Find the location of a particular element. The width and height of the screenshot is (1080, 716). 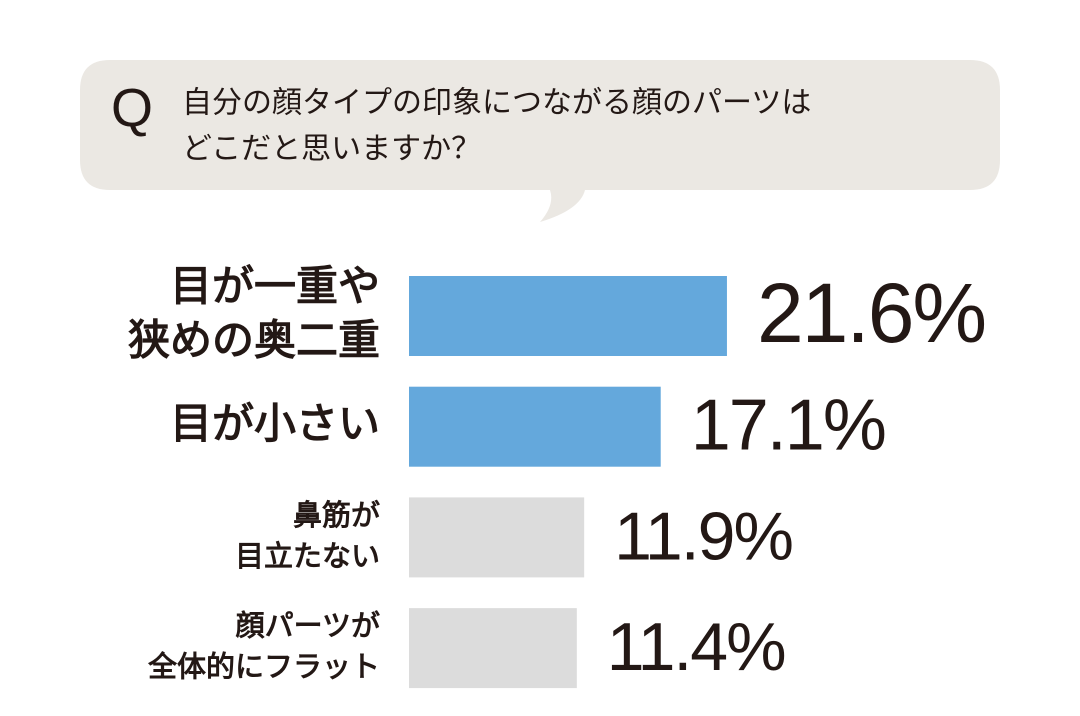

category-label: 鼻筋が is located at coordinates (336, 515).